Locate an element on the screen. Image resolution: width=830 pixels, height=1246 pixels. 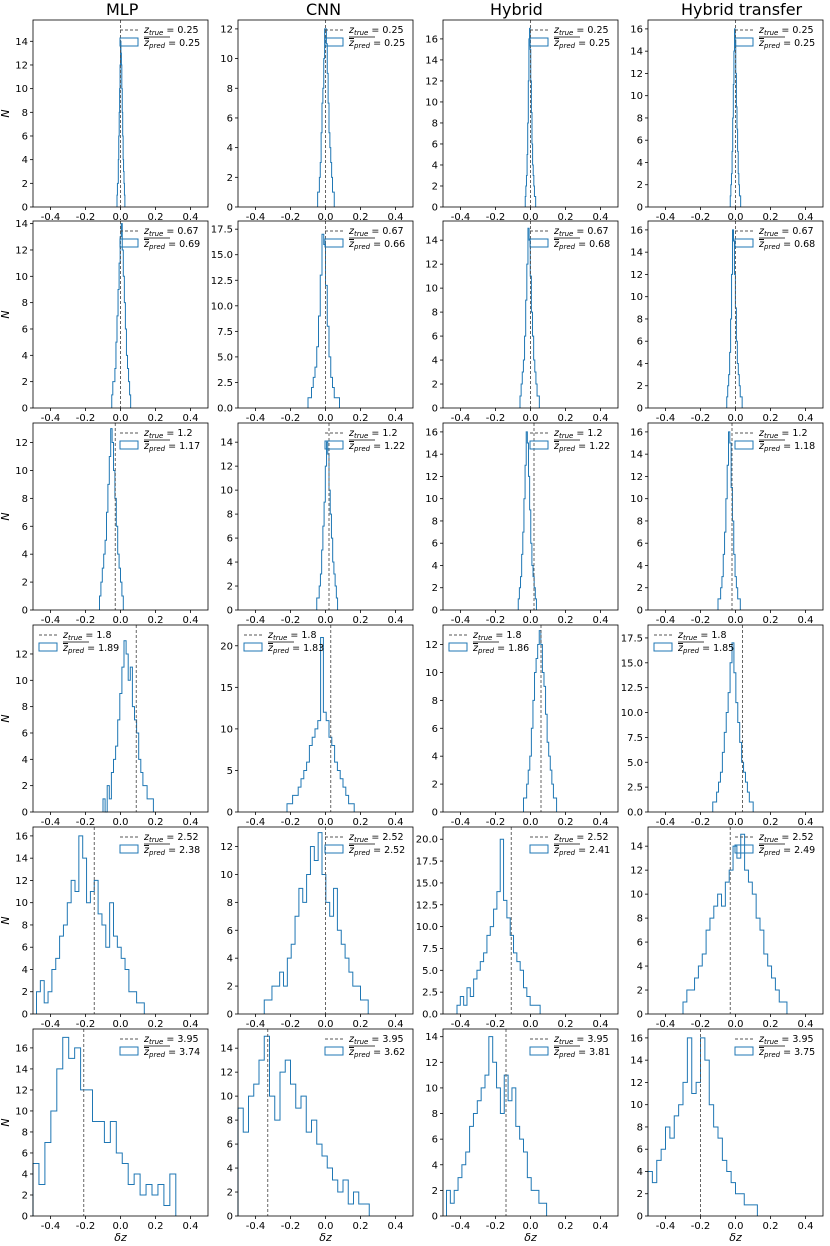
y-tick-label: 5.0 is located at coordinates (225, 357).